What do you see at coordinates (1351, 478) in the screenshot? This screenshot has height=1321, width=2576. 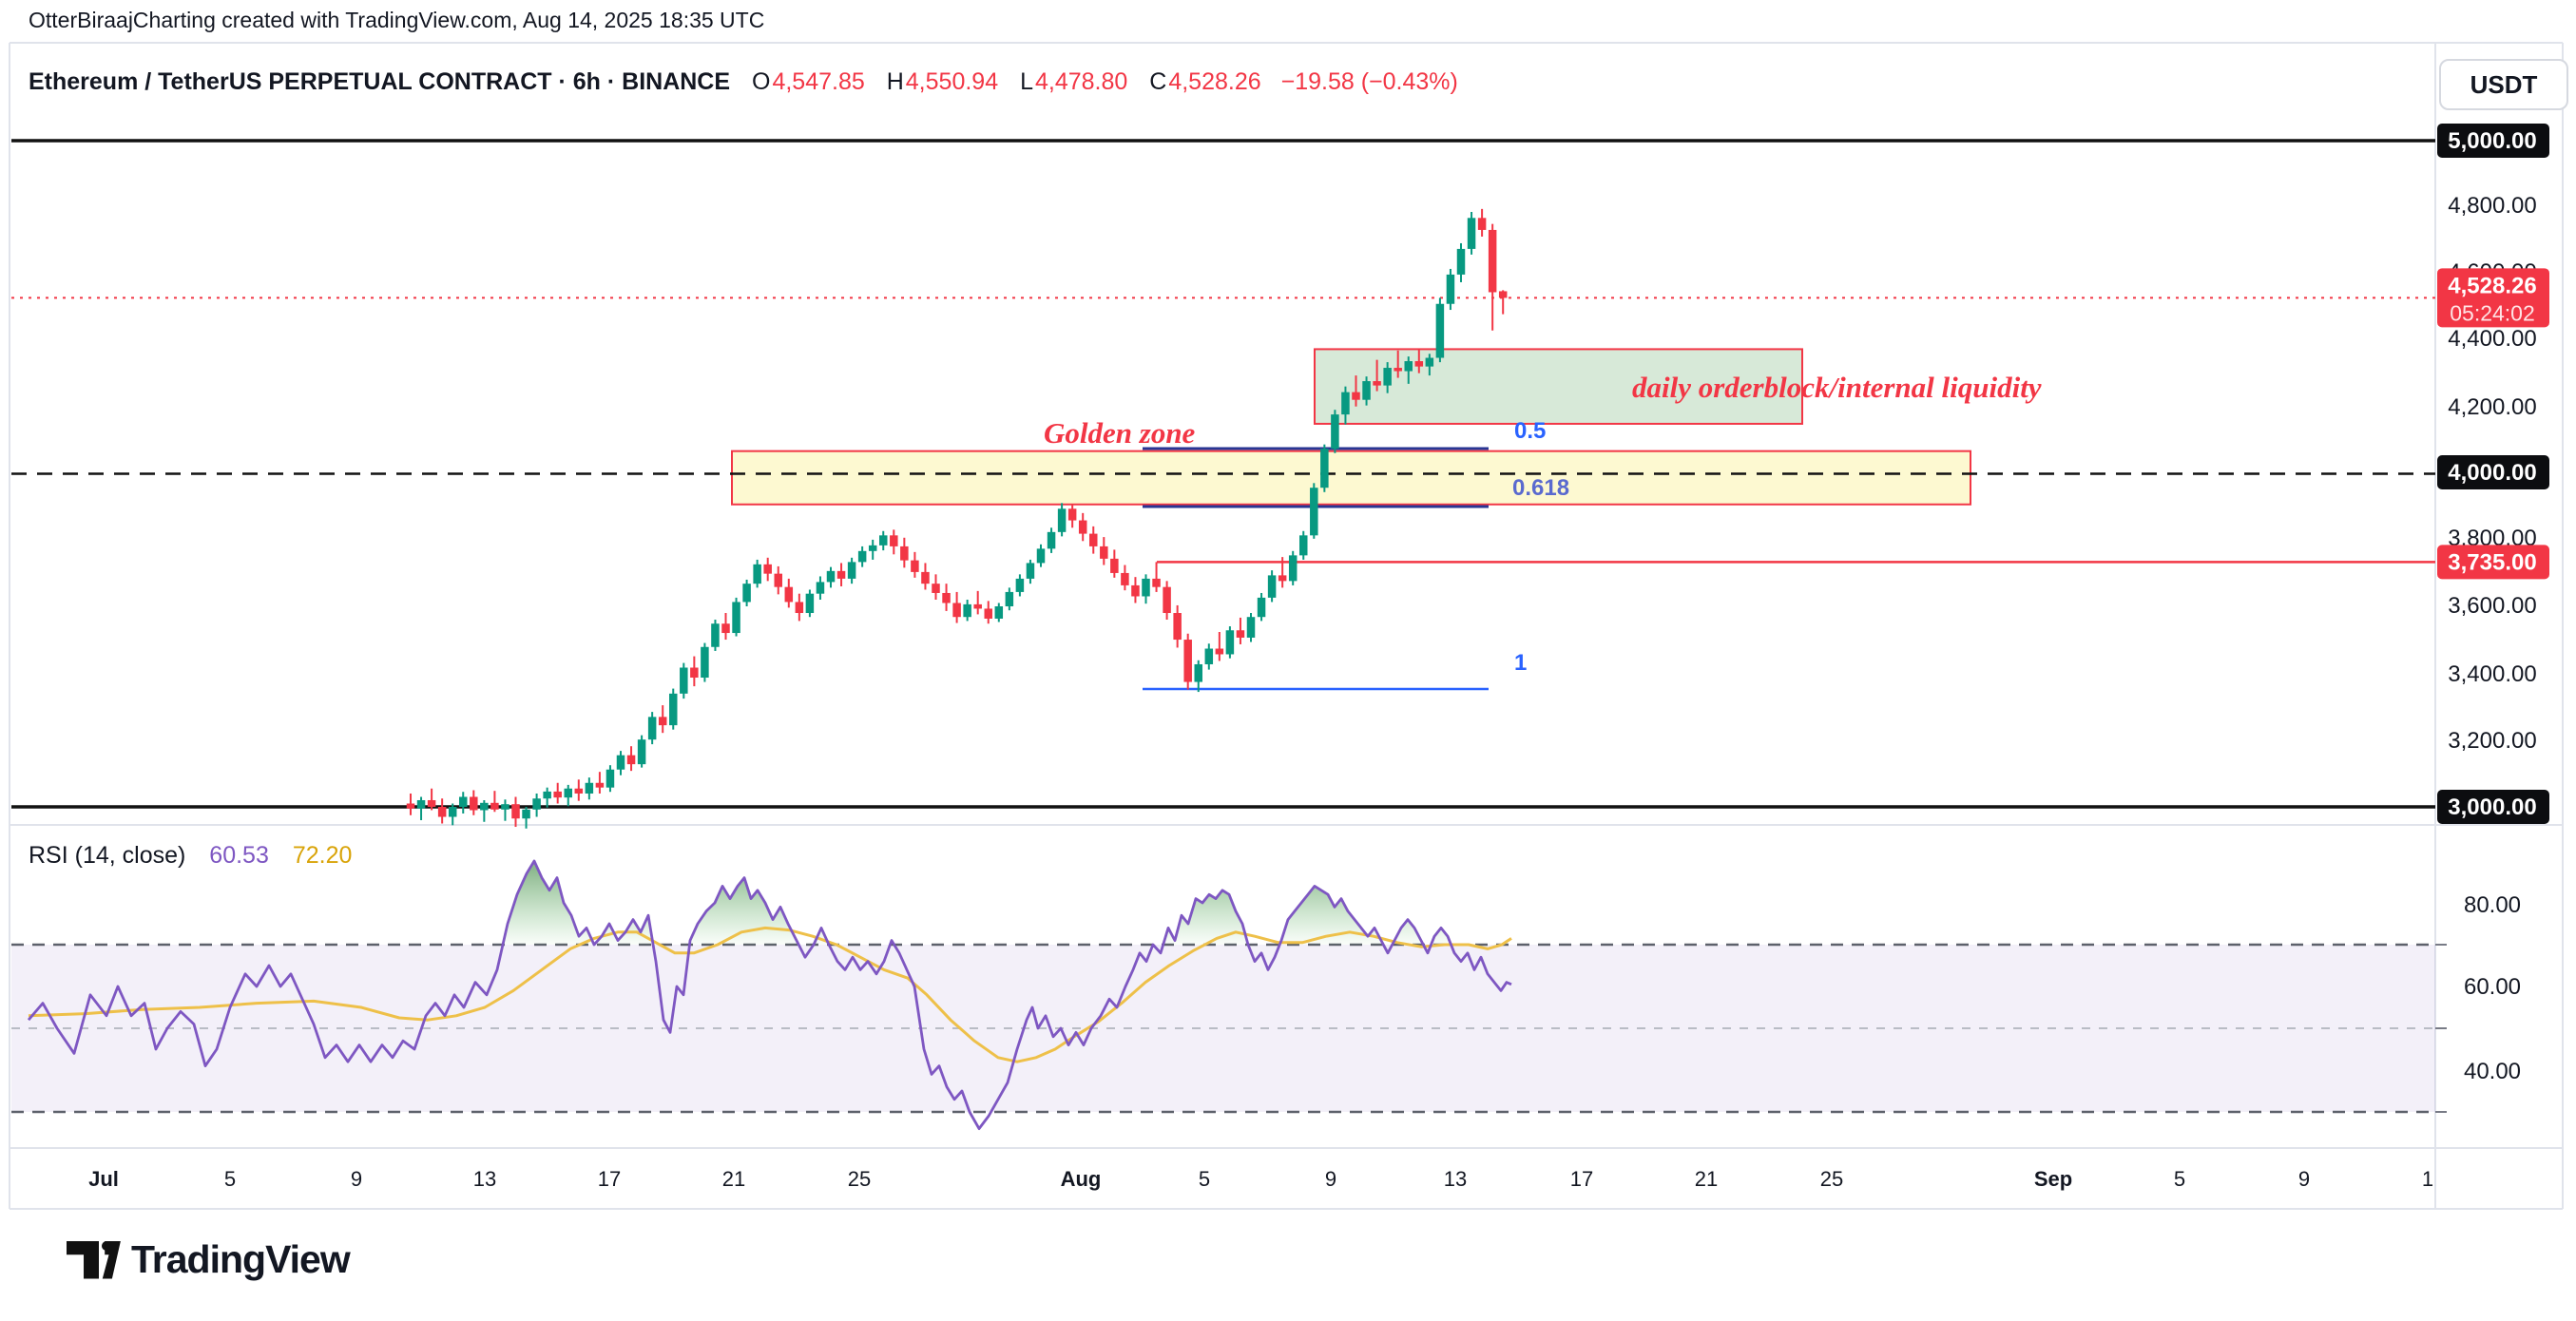 I see `golden-zone-rect` at bounding box center [1351, 478].